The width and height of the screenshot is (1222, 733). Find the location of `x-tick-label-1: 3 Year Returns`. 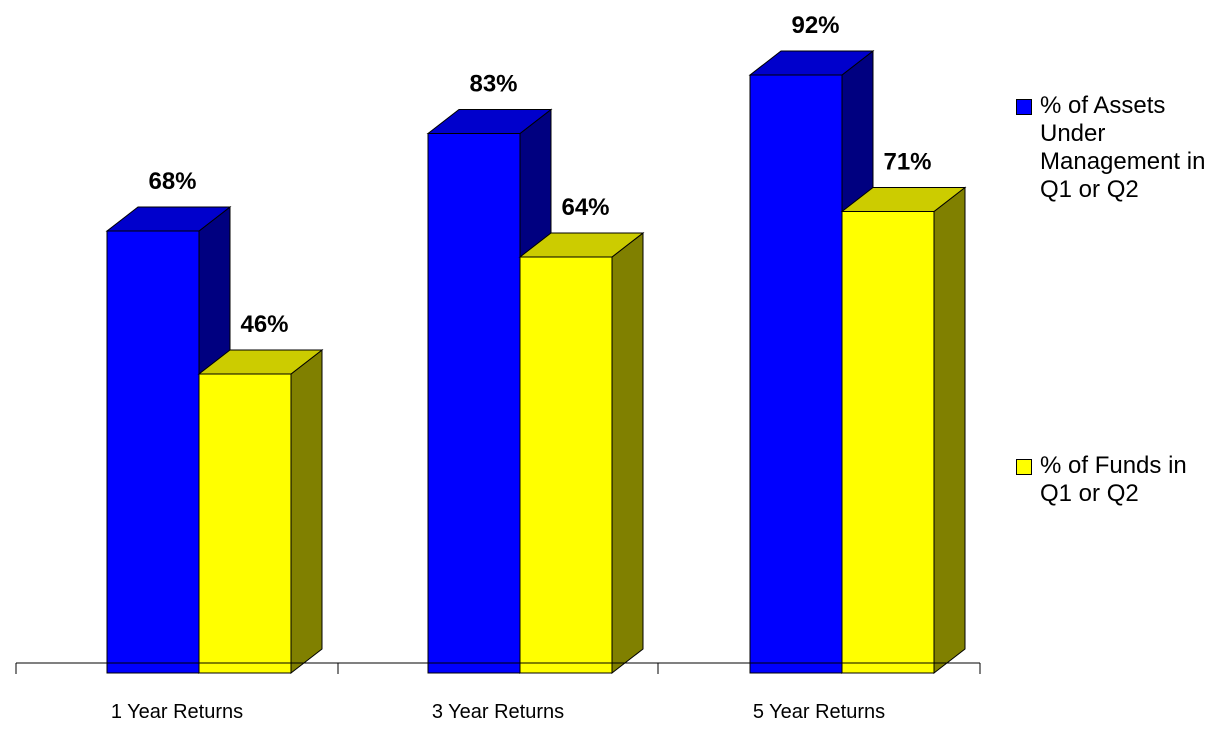

x-tick-label-1: 3 Year Returns is located at coordinates (498, 712).